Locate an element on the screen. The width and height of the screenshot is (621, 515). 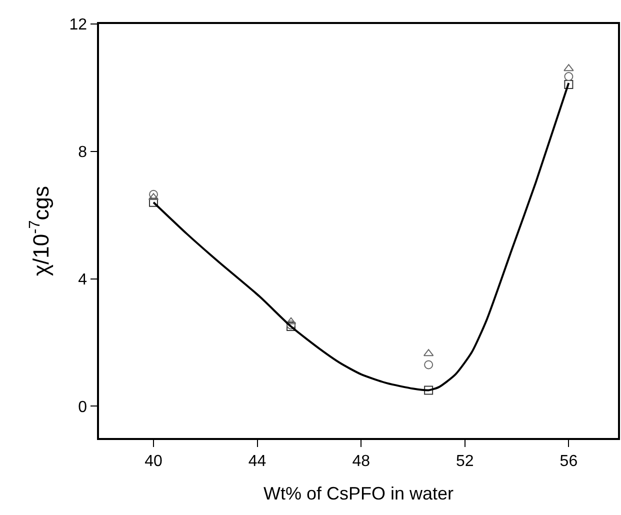
x-tick-label: 48 is located at coordinates (361, 461).